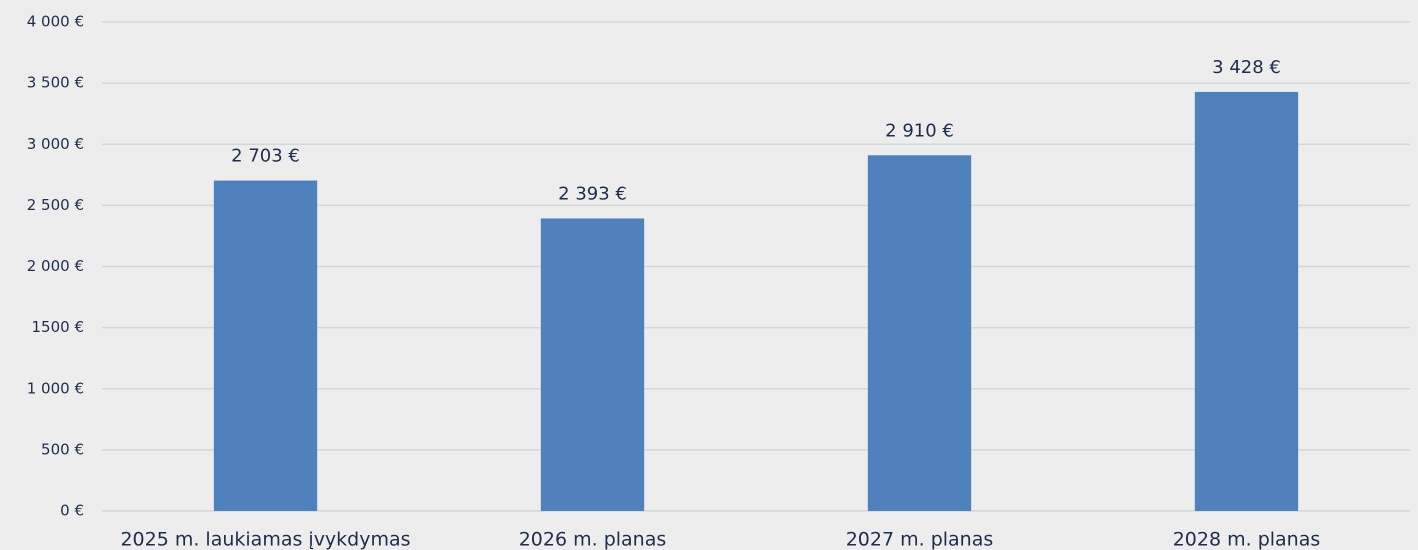 The image size is (1418, 550). I want to click on x-tick-label: 2025 m. laukiamas įvykdymas, so click(265, 539).